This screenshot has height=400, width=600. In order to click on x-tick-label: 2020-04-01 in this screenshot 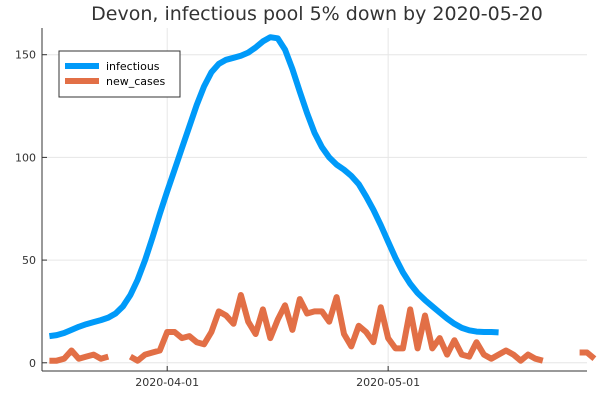, I will do `click(167, 382)`.